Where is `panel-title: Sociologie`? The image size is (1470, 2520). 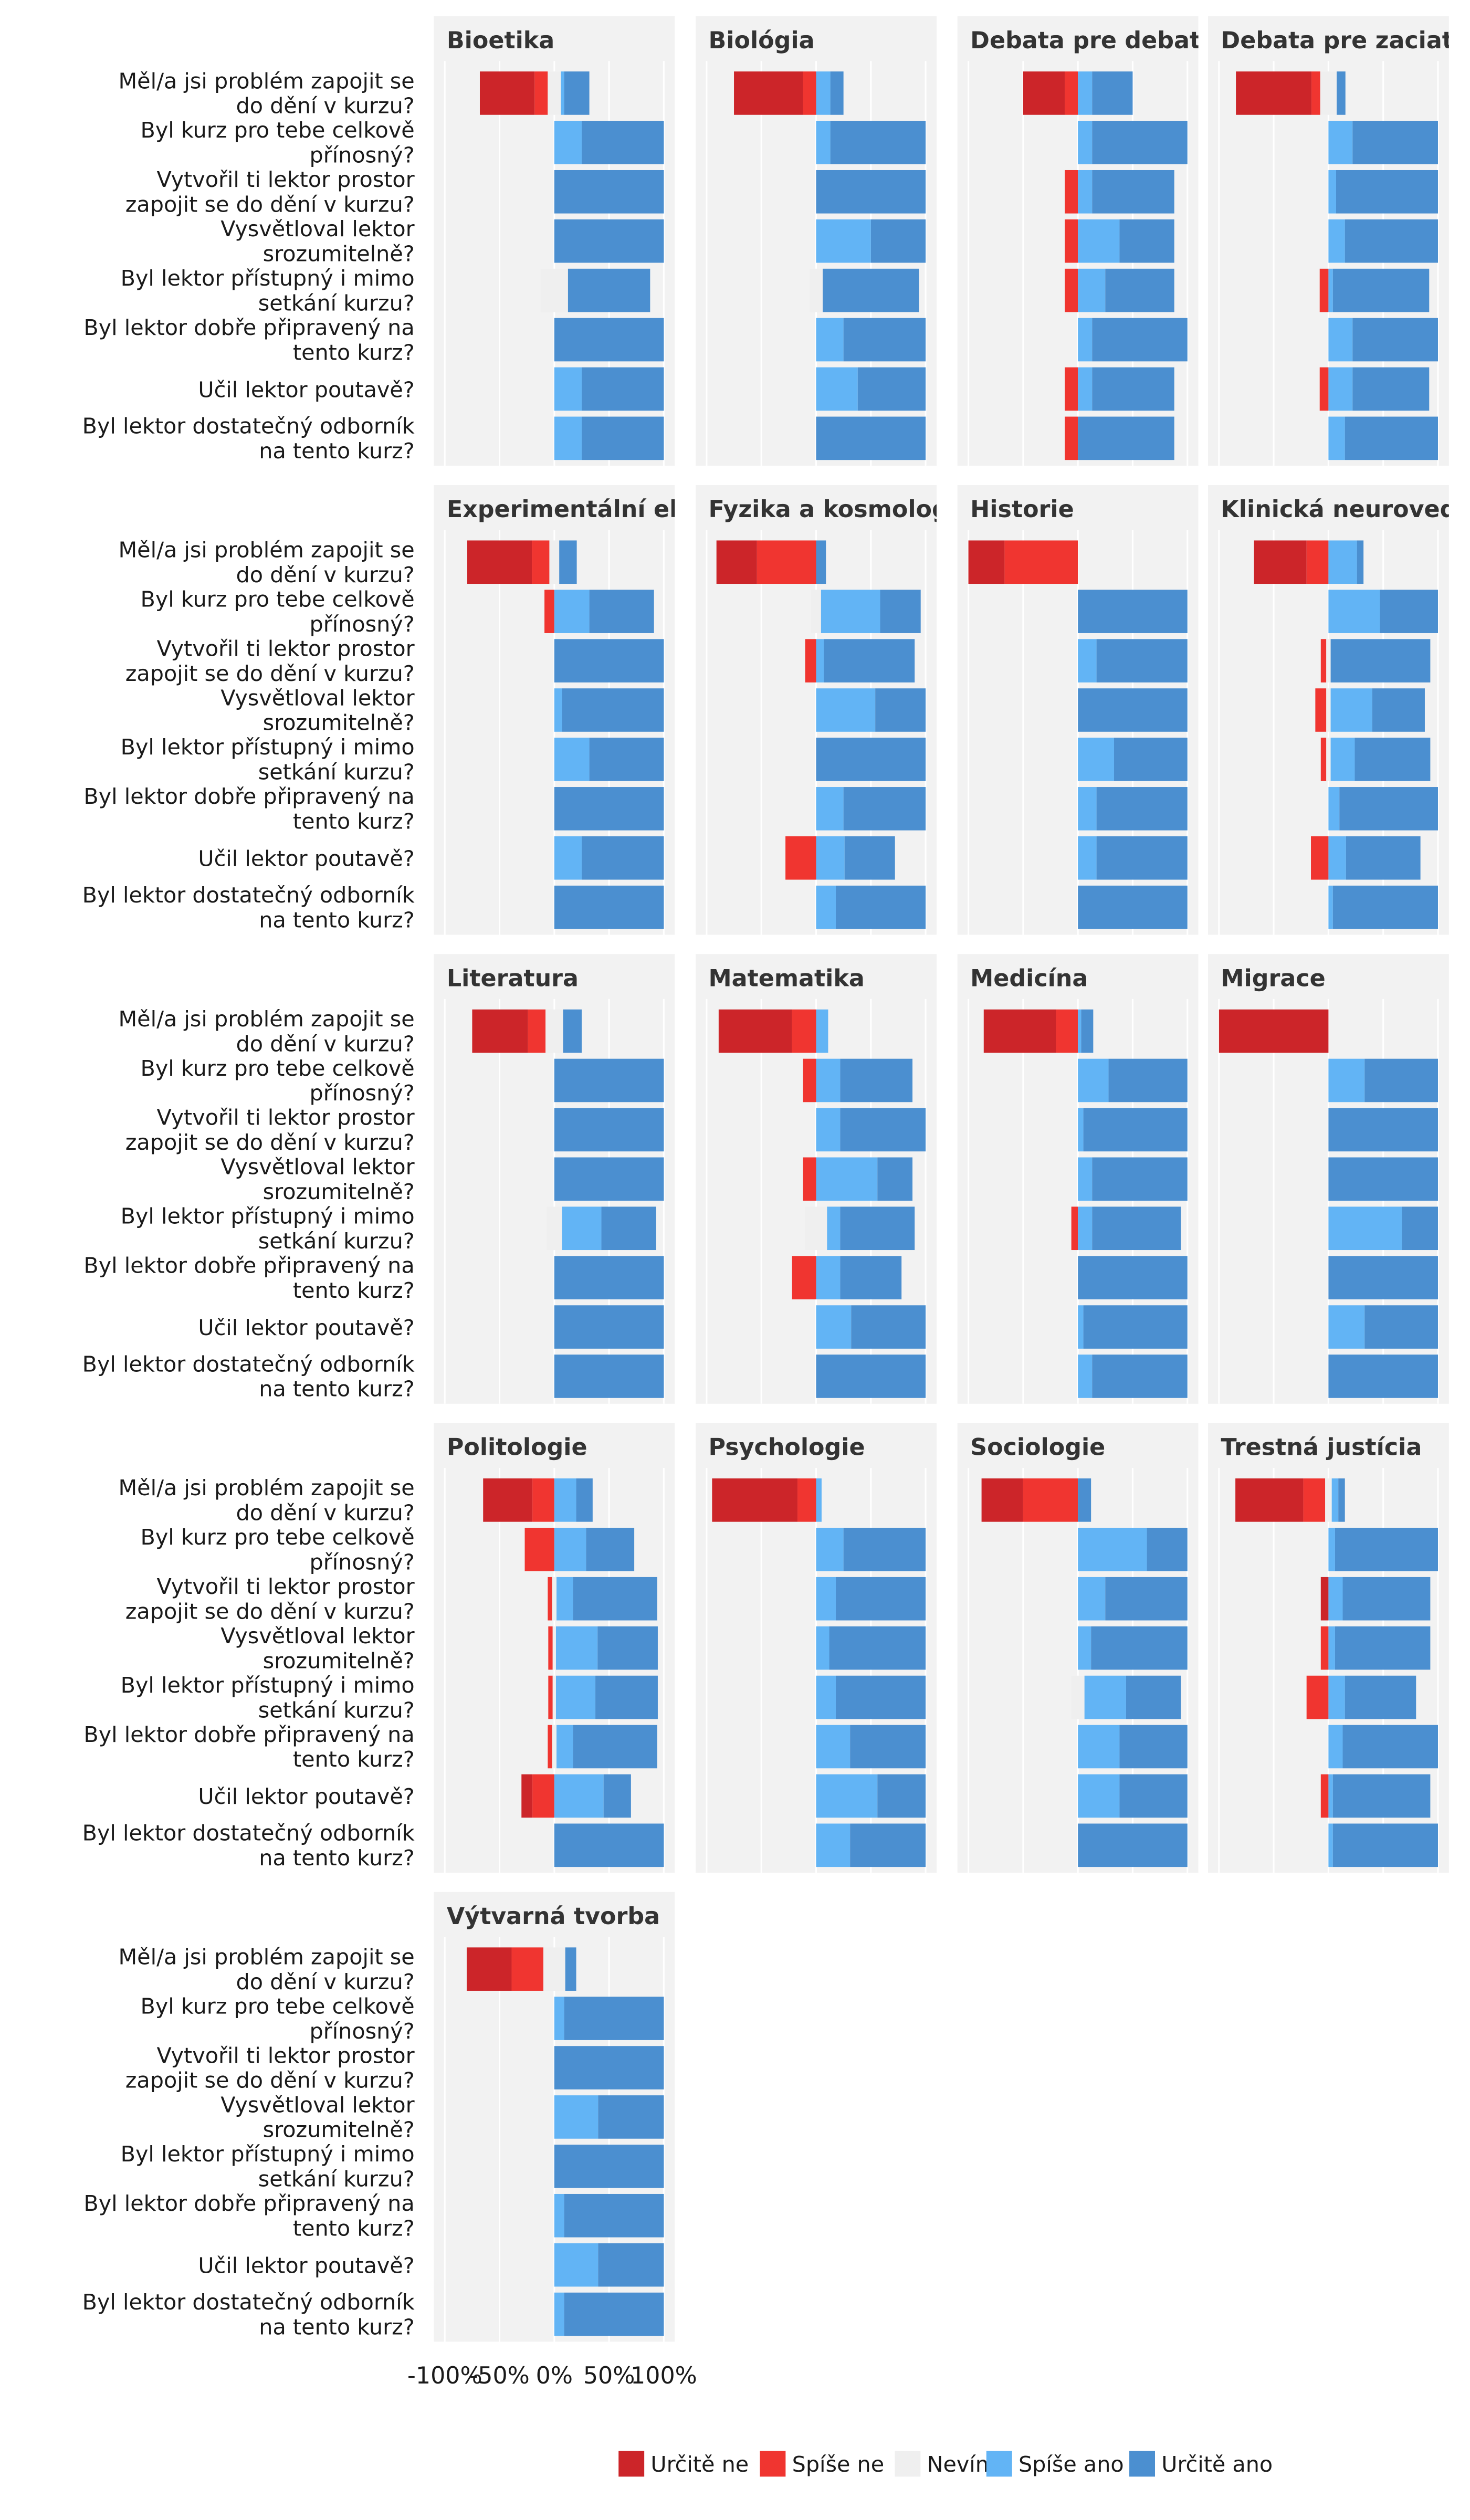
panel-title: Sociologie is located at coordinates (1037, 1447).